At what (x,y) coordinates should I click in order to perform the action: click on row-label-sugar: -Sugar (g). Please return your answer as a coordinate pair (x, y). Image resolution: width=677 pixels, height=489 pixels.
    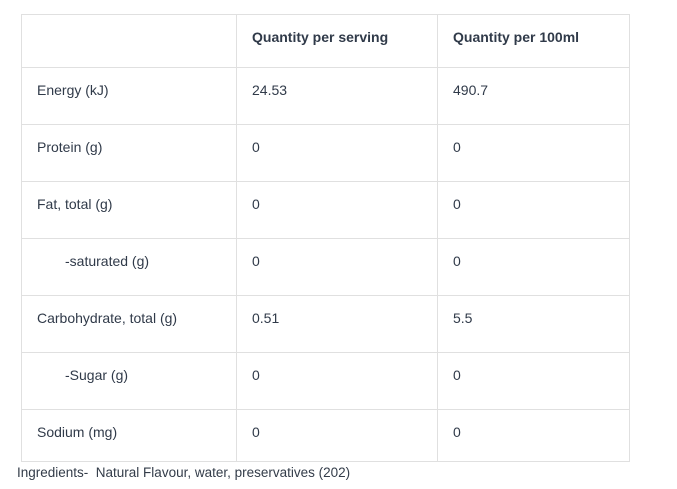
    Looking at the image, I should click on (129, 381).